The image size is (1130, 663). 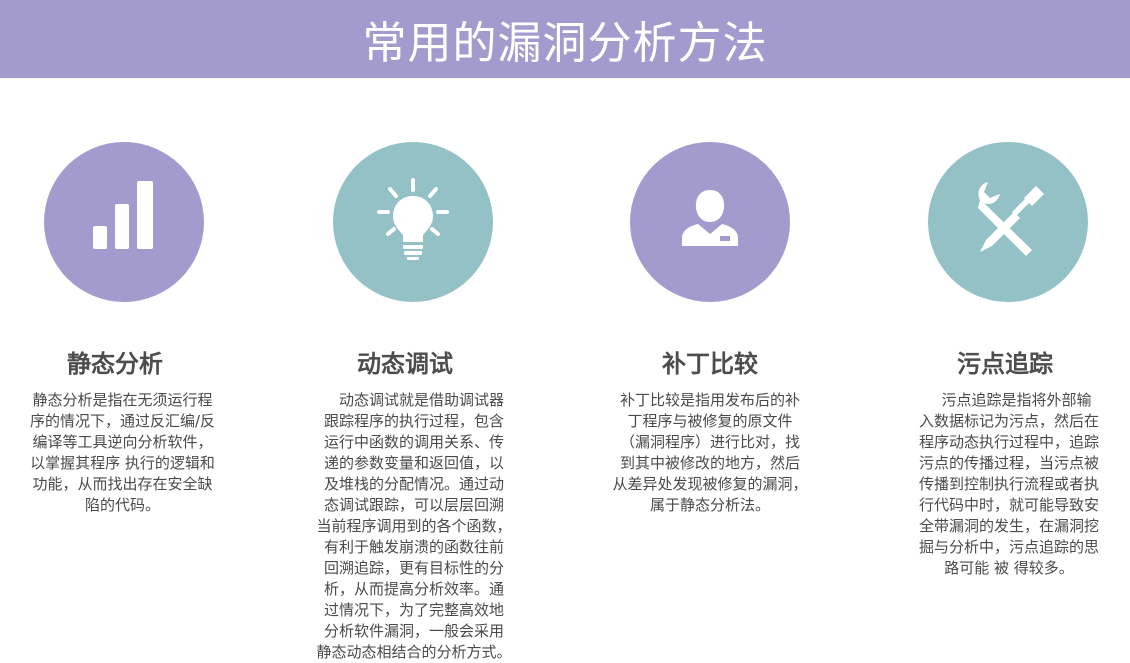 I want to click on circle-patch-compare, so click(x=710, y=222).